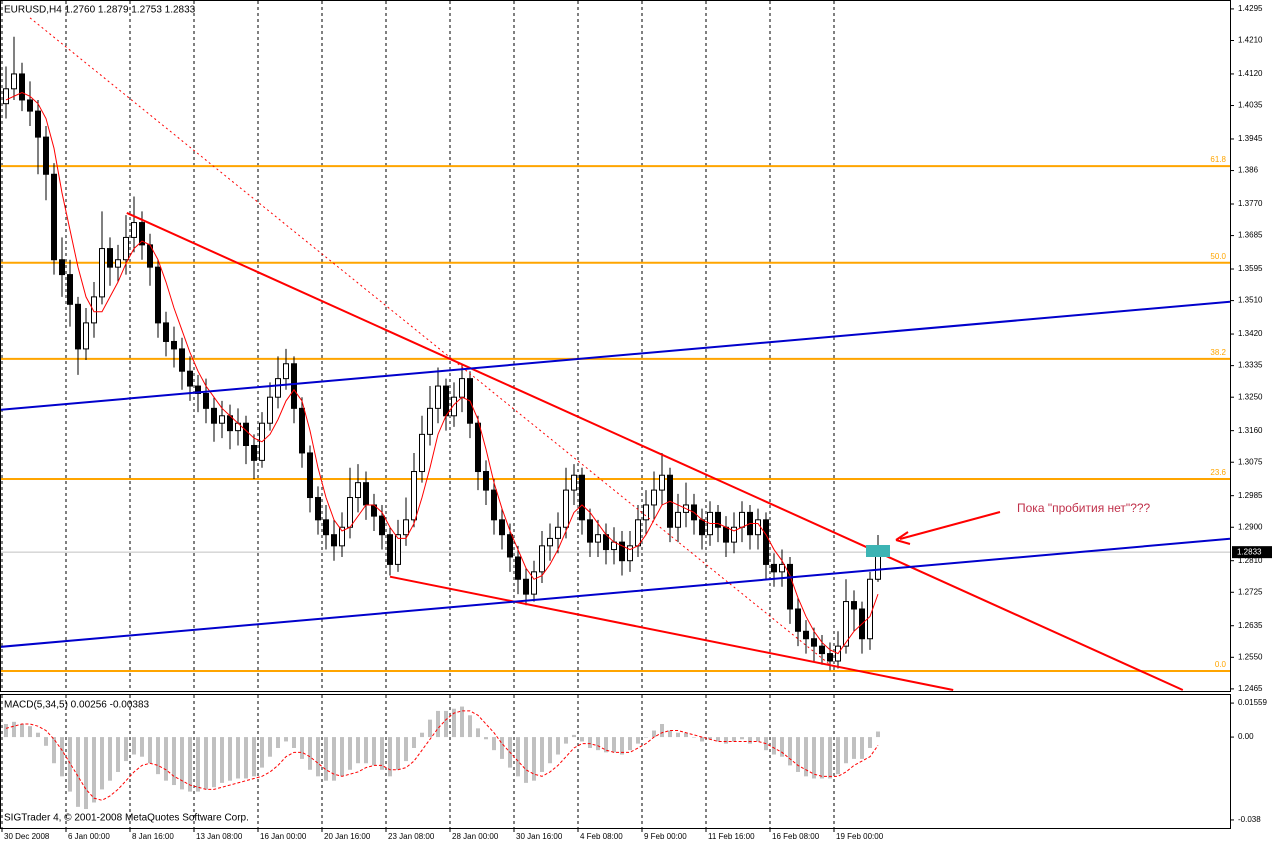  Describe the element at coordinates (100, 10) in the screenshot. I see `chart-title: EURUSD,H4 1.2760 1.2879 1.2753 1.2833` at that location.